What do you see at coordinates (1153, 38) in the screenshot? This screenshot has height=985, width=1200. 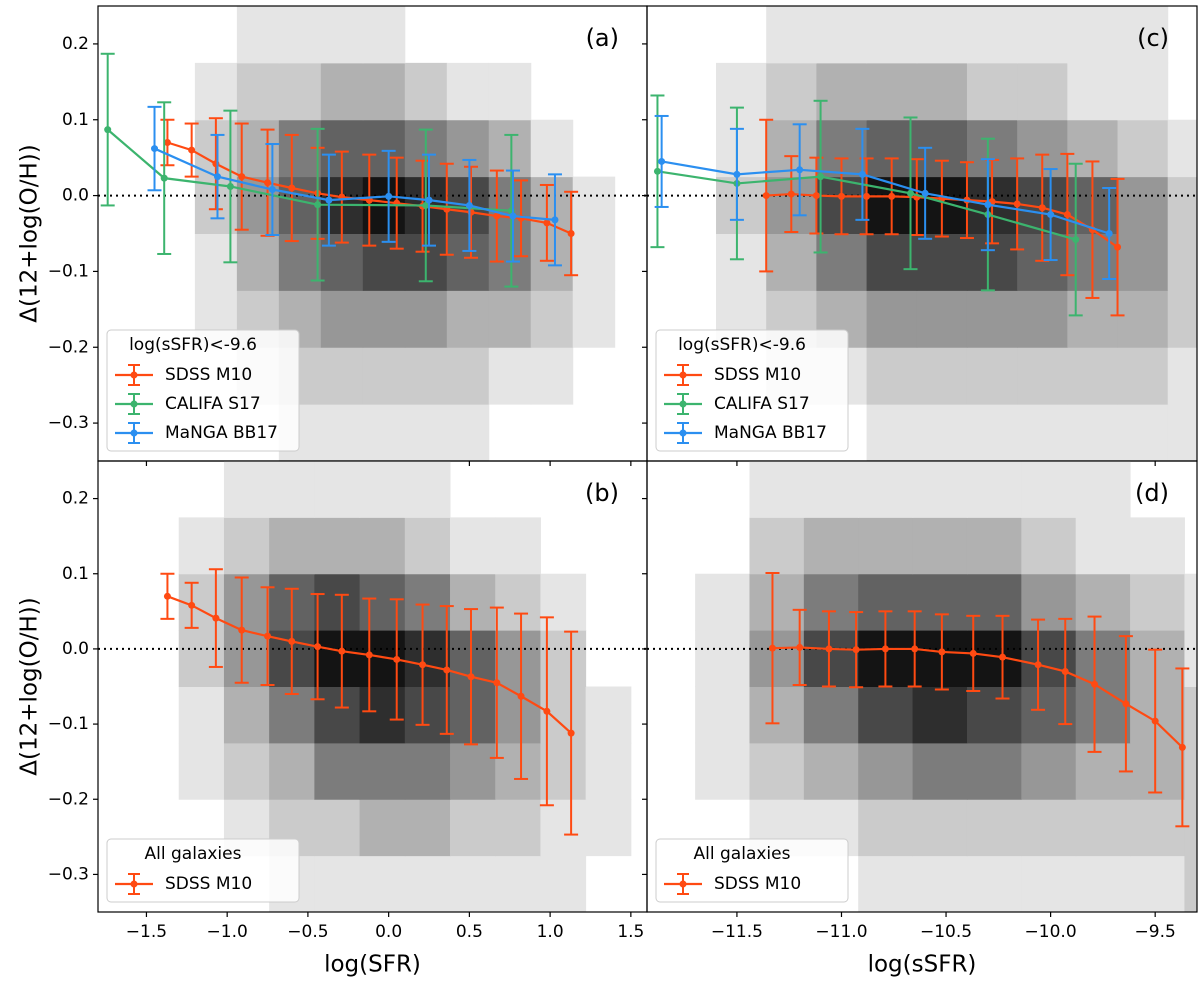 I see `panel-label: (c)` at bounding box center [1153, 38].